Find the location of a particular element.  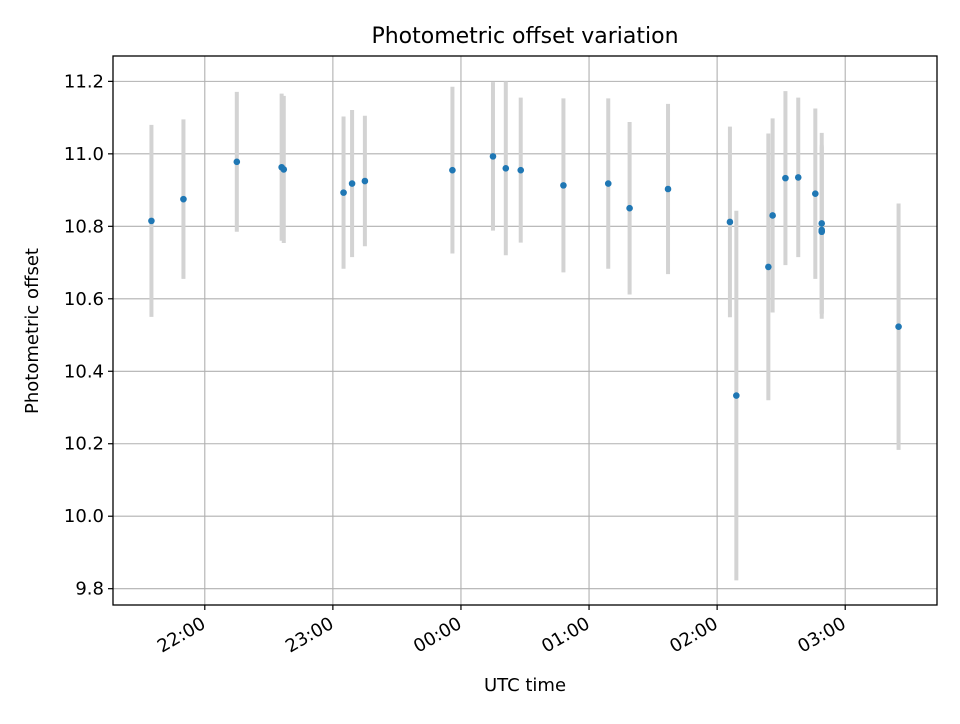

x-axis-label: UTC time is located at coordinates (525, 685).